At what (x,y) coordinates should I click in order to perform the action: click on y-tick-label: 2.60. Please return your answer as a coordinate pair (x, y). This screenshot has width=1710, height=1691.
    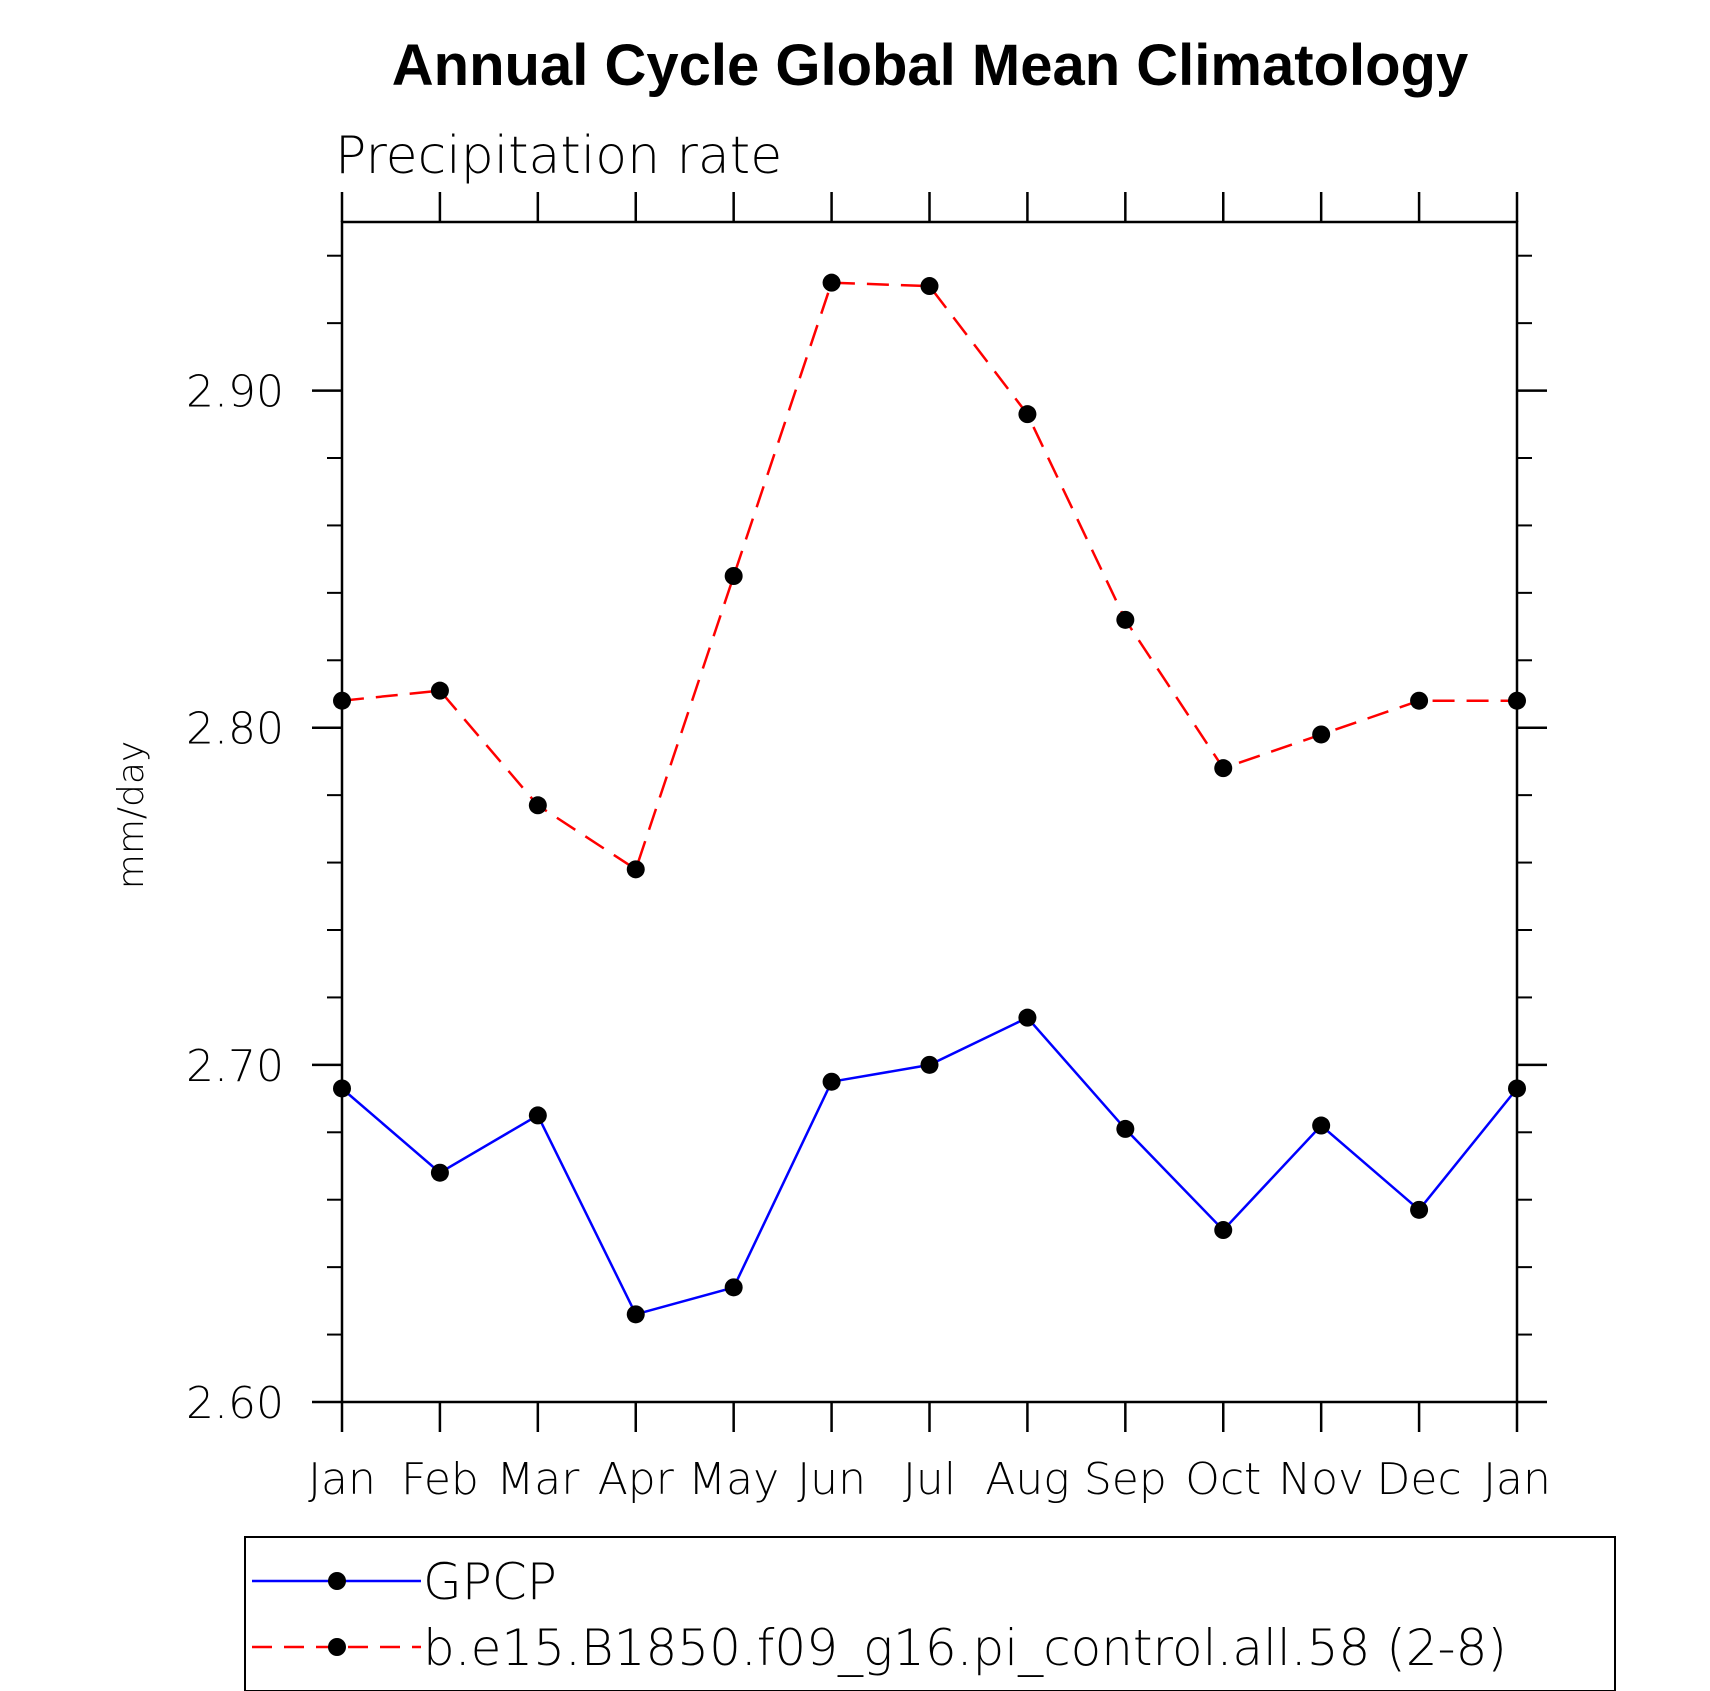
    Looking at the image, I should click on (235, 1403).